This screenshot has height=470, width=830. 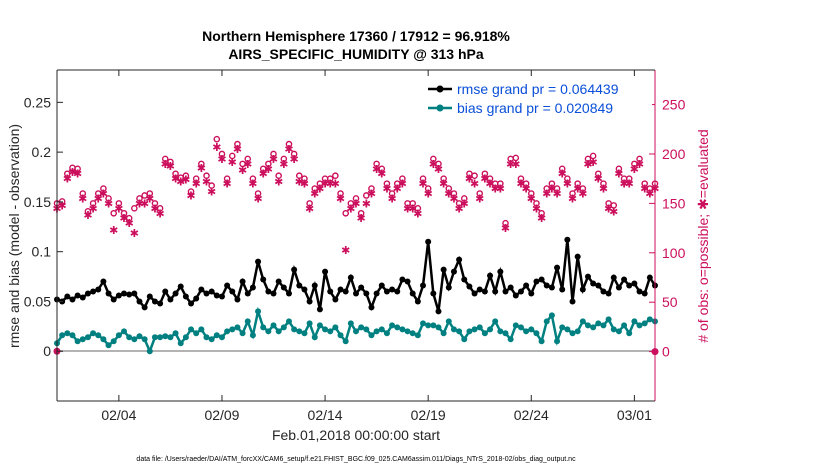 I want to click on y-tick-label-right: 0, so click(x=666, y=352).